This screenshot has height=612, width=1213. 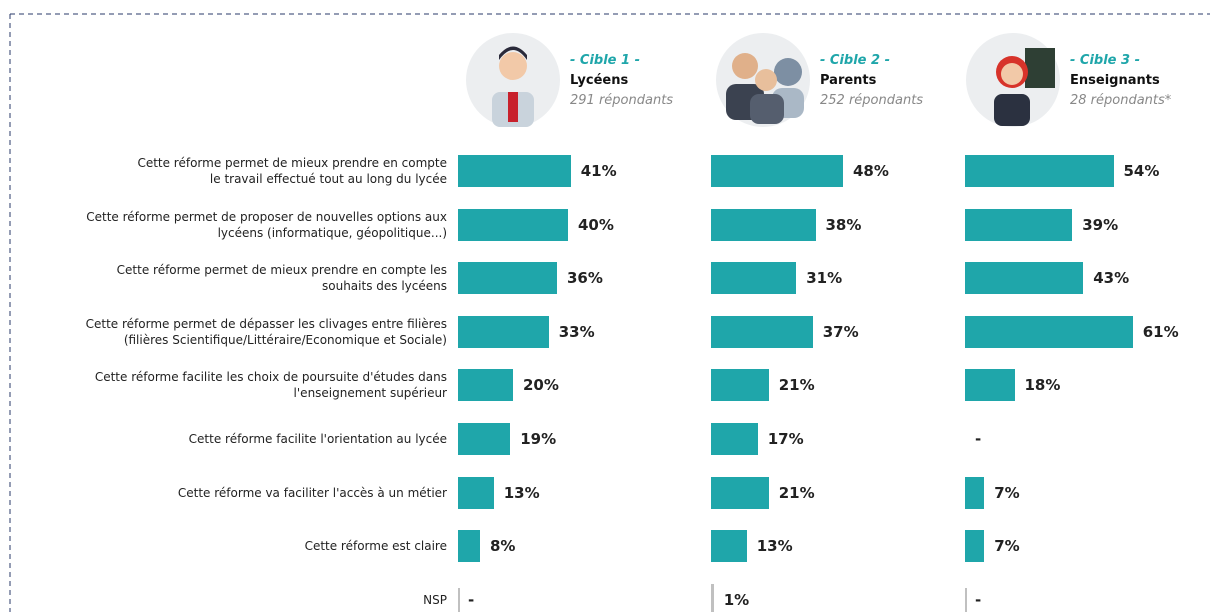 I want to click on legend-entry: Enseignants, so click(x=1115, y=80).